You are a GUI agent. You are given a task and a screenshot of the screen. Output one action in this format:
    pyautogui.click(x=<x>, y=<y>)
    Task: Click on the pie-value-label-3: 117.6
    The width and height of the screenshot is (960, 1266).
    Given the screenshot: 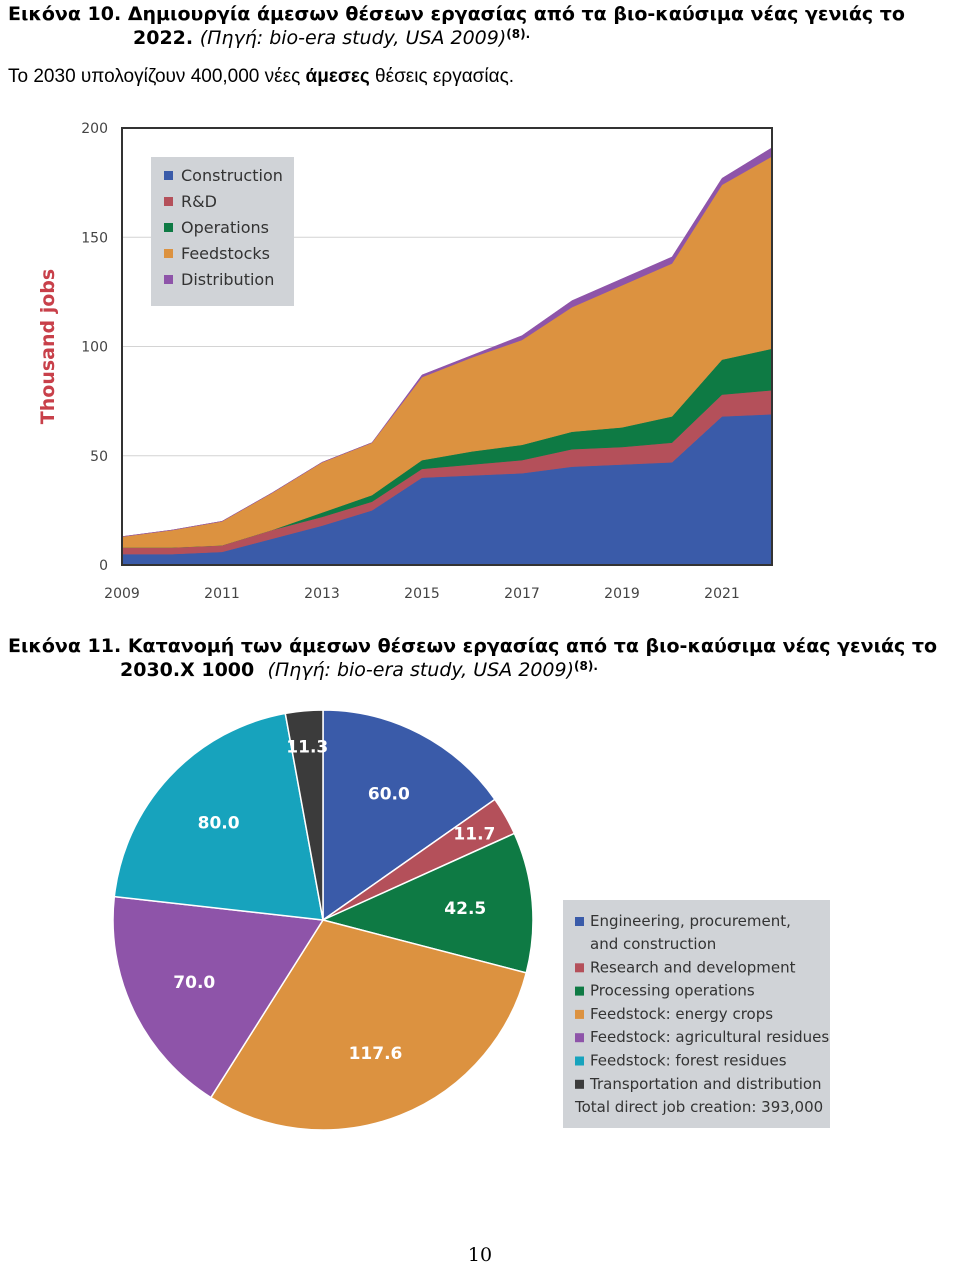 What is the action you would take?
    pyautogui.click(x=376, y=1054)
    